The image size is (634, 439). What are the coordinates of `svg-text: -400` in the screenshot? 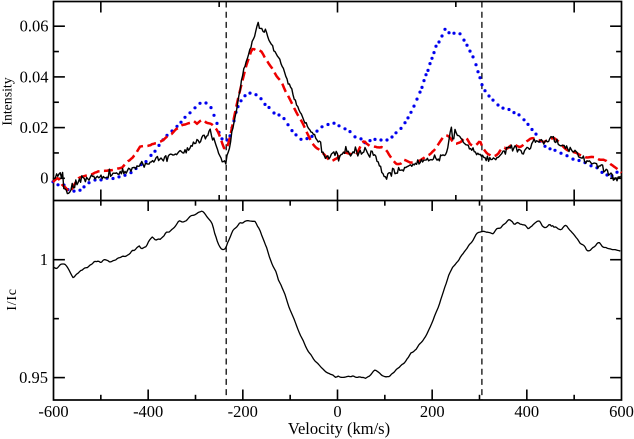 It's located at (148, 411).